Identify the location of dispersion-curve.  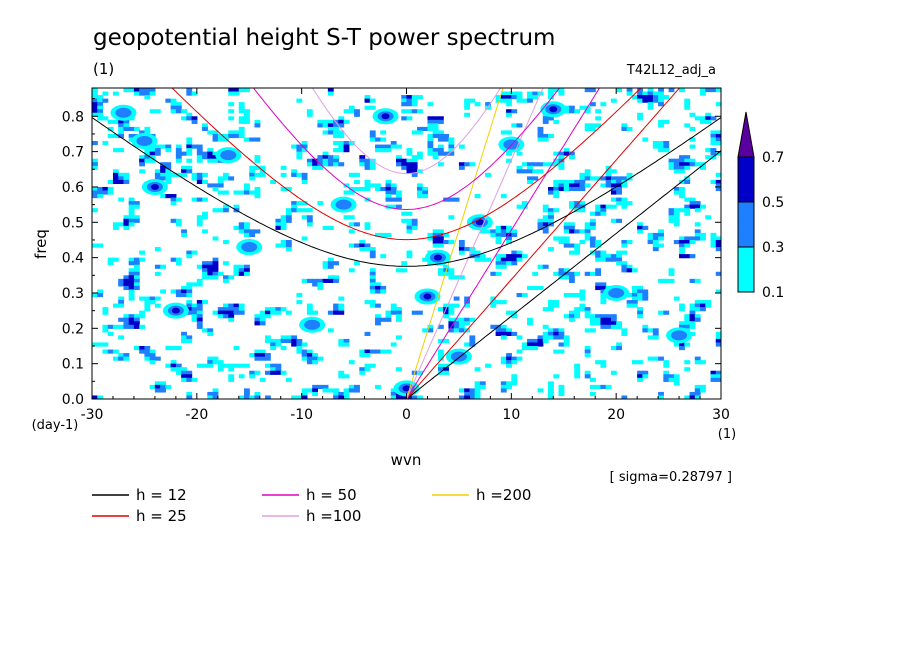
(543, 243).